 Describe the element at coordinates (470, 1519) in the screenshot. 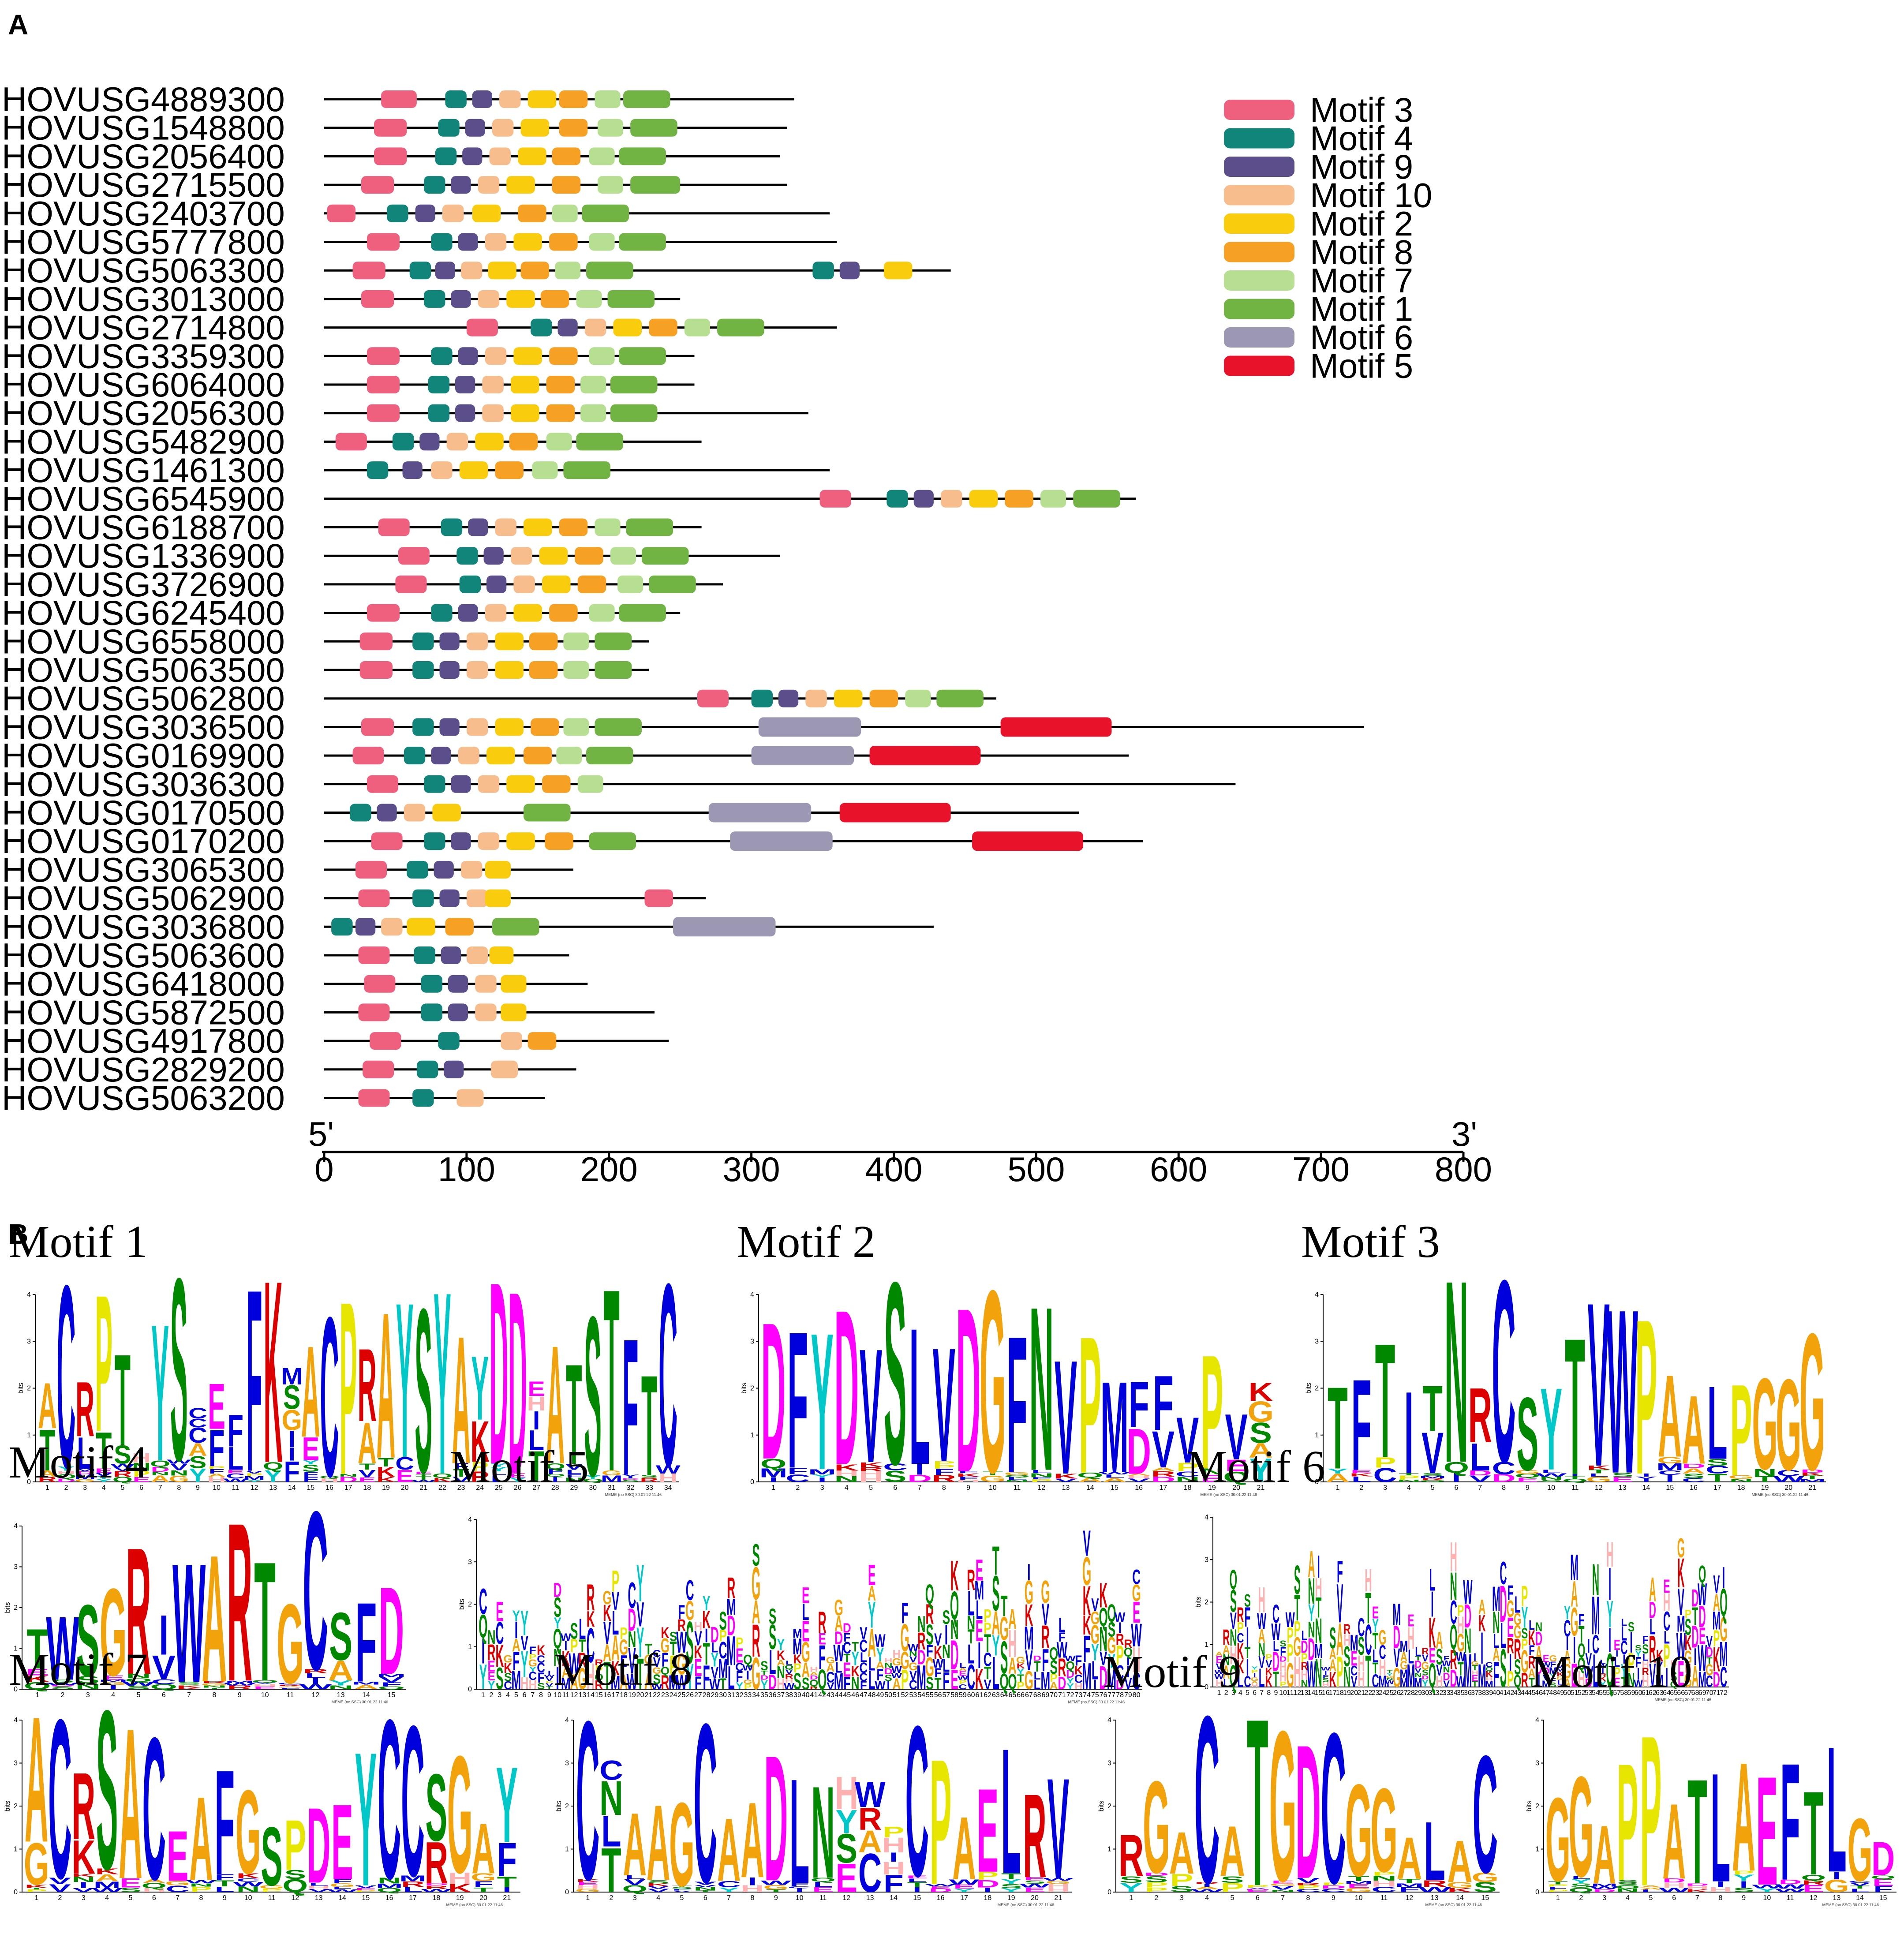

I see `logo-y-tick-label: 4` at that location.